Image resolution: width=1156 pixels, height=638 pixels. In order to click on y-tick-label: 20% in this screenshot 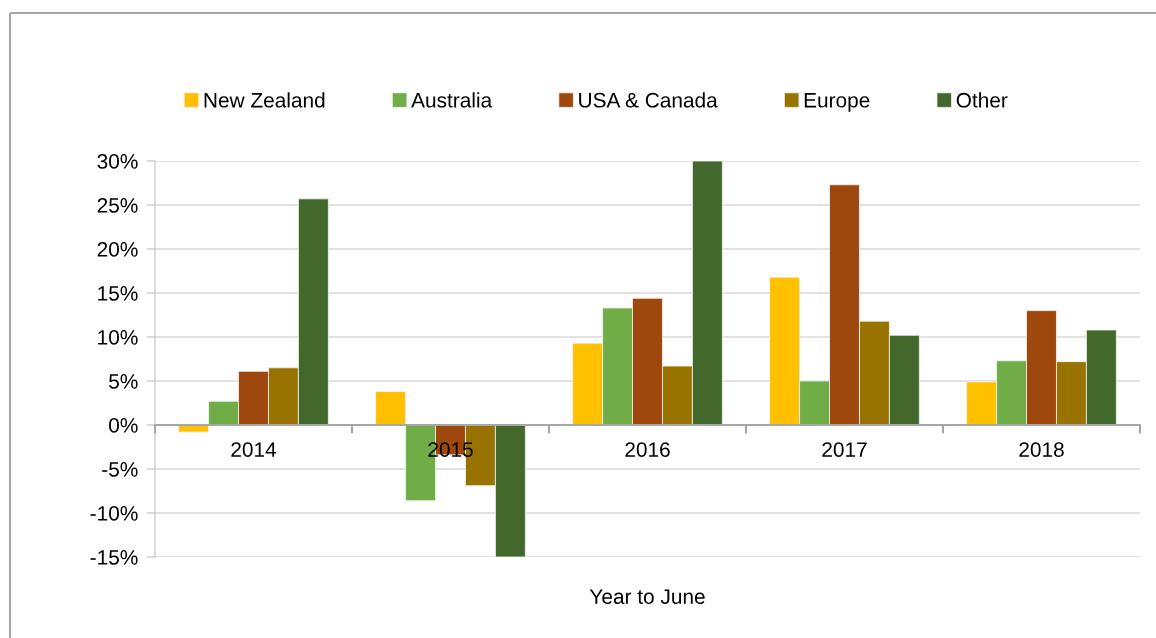, I will do `click(117, 249)`.